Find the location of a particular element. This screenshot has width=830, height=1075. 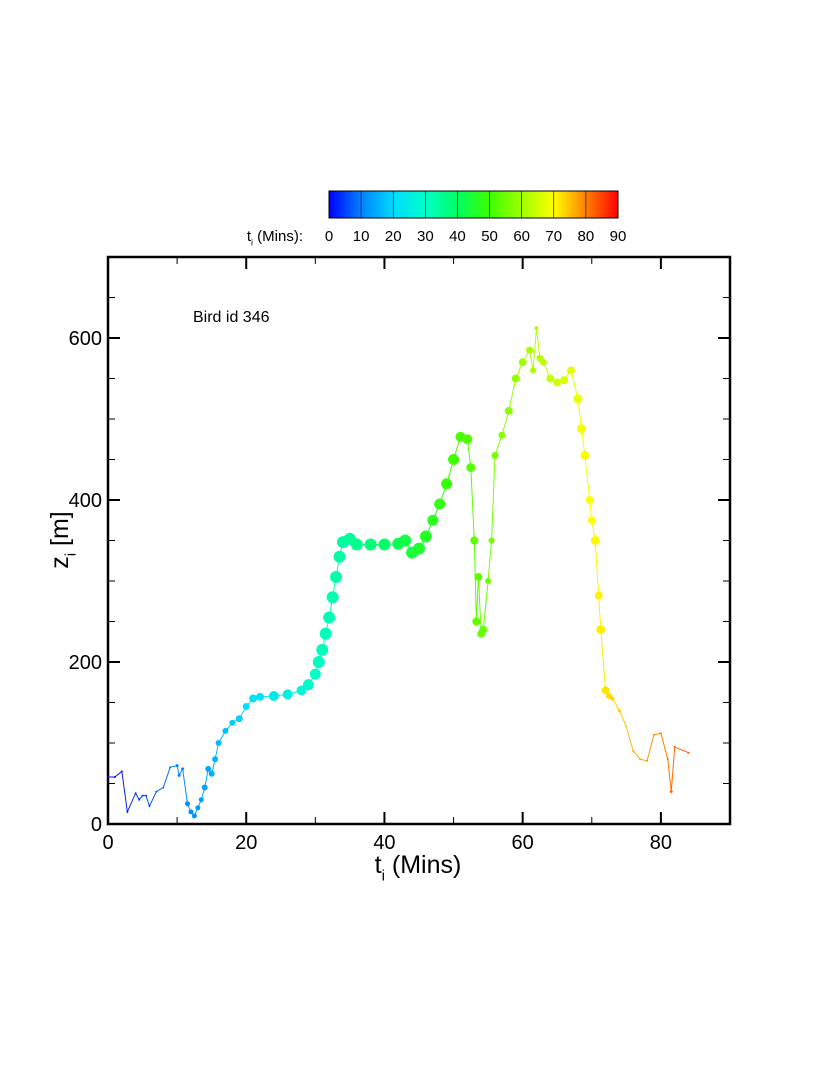

x-tick-label: 20 is located at coordinates (246, 843).